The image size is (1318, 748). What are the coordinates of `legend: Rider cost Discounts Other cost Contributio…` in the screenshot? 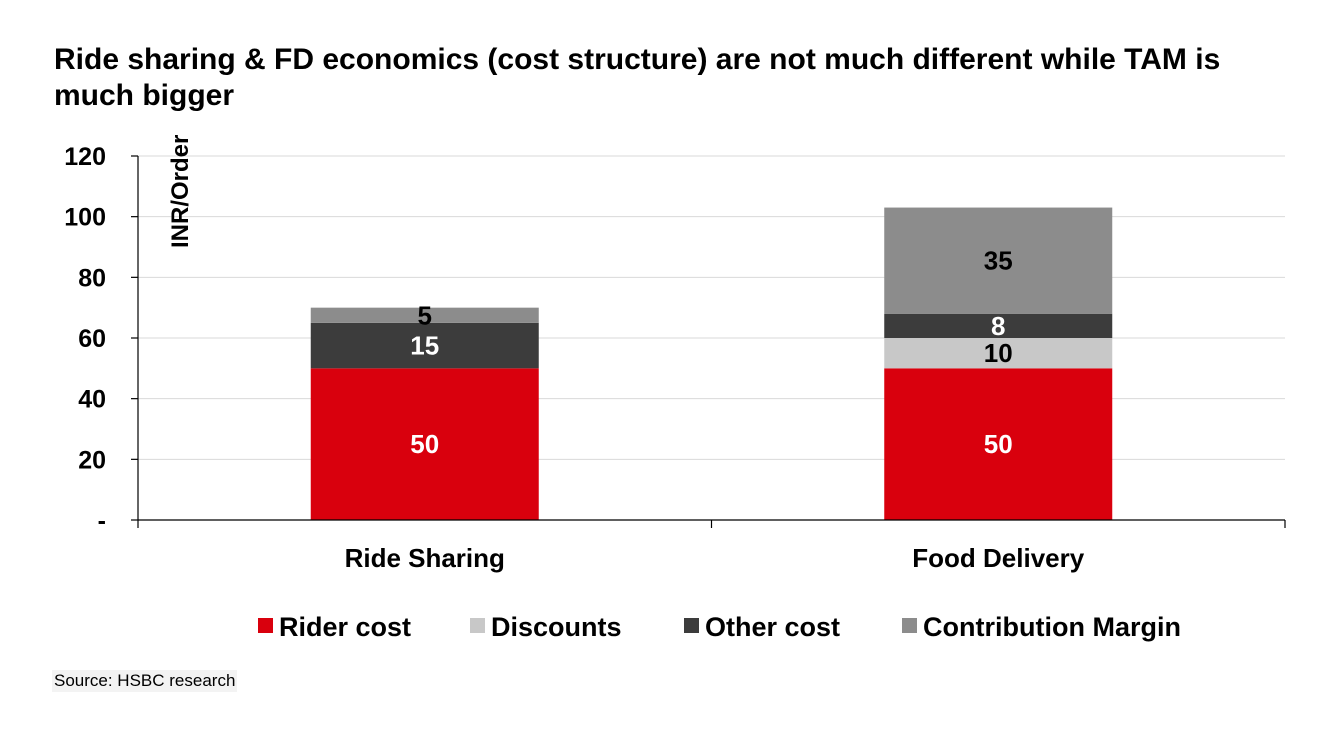 It's located at (719, 627).